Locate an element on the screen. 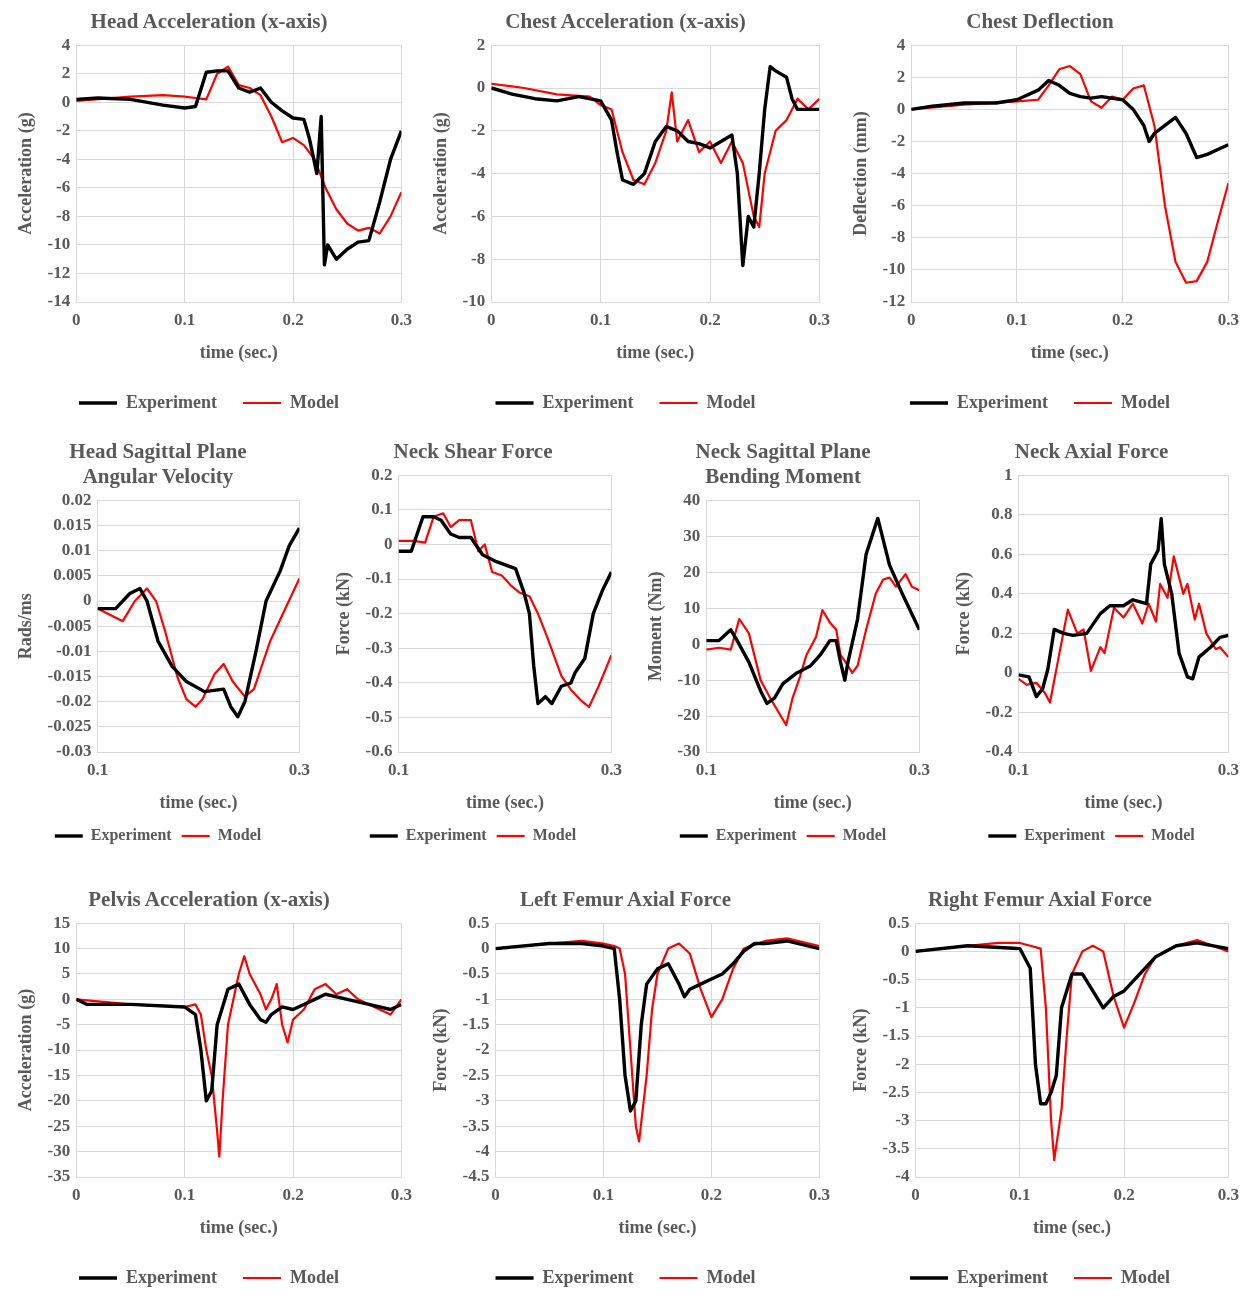 The width and height of the screenshot is (1247, 1301). chart-title: Head Sagittal Plane Angular Velocity is located at coordinates (158, 464).